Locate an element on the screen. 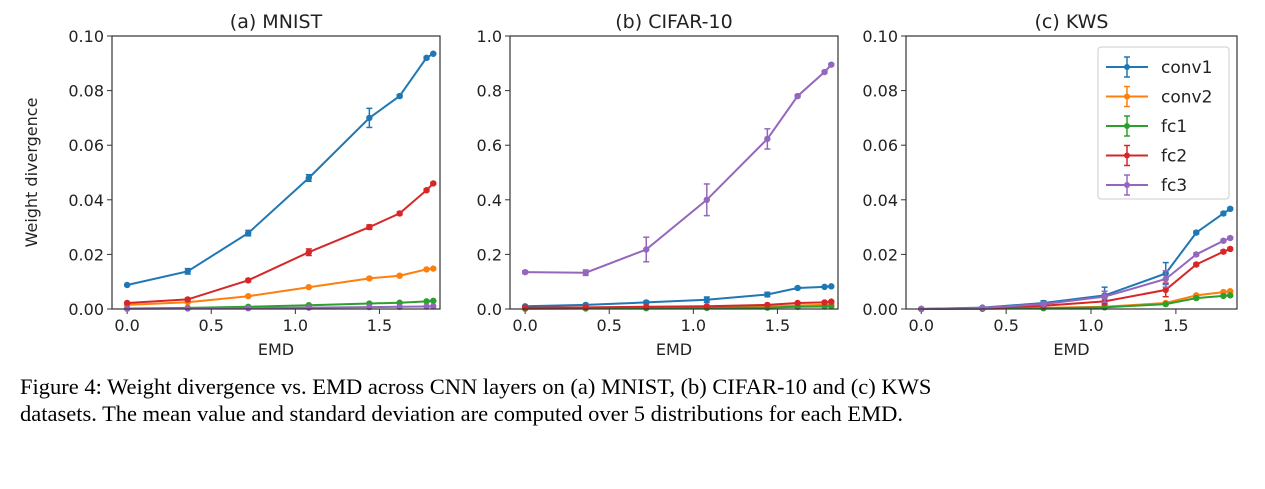  legend-item-fc3: fc3 is located at coordinates (1146, 185).